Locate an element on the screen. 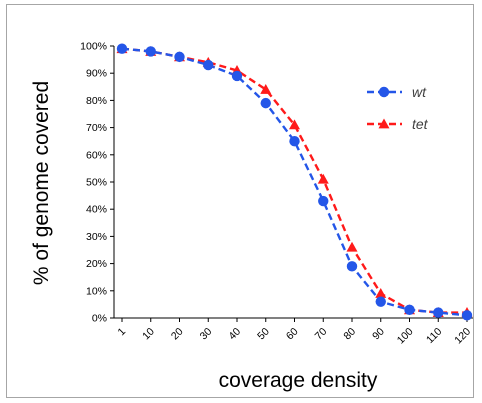  x-tick-label: 1 is located at coordinates (122, 332).